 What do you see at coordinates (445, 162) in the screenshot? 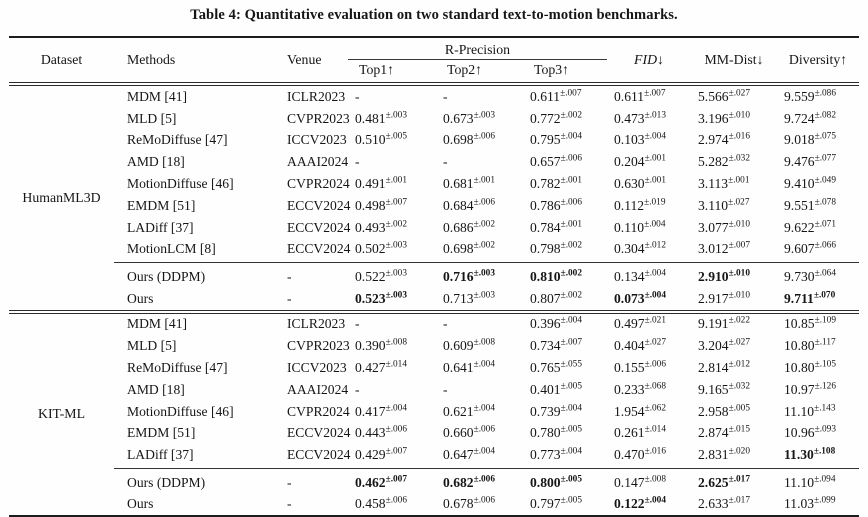
I see `metric-value: -` at bounding box center [445, 162].